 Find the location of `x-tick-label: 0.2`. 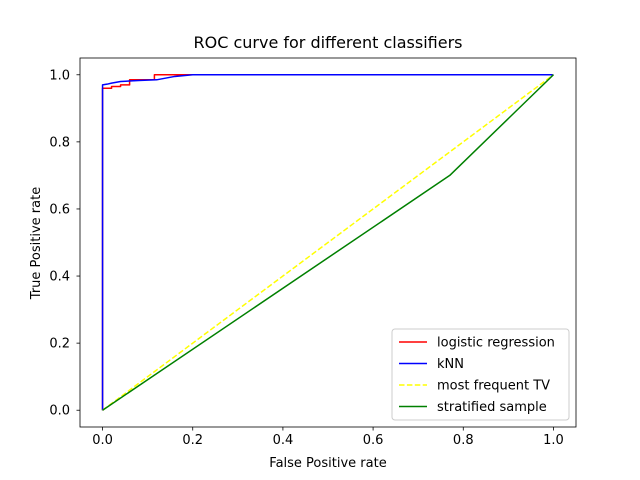

x-tick-label: 0.2 is located at coordinates (192, 440).